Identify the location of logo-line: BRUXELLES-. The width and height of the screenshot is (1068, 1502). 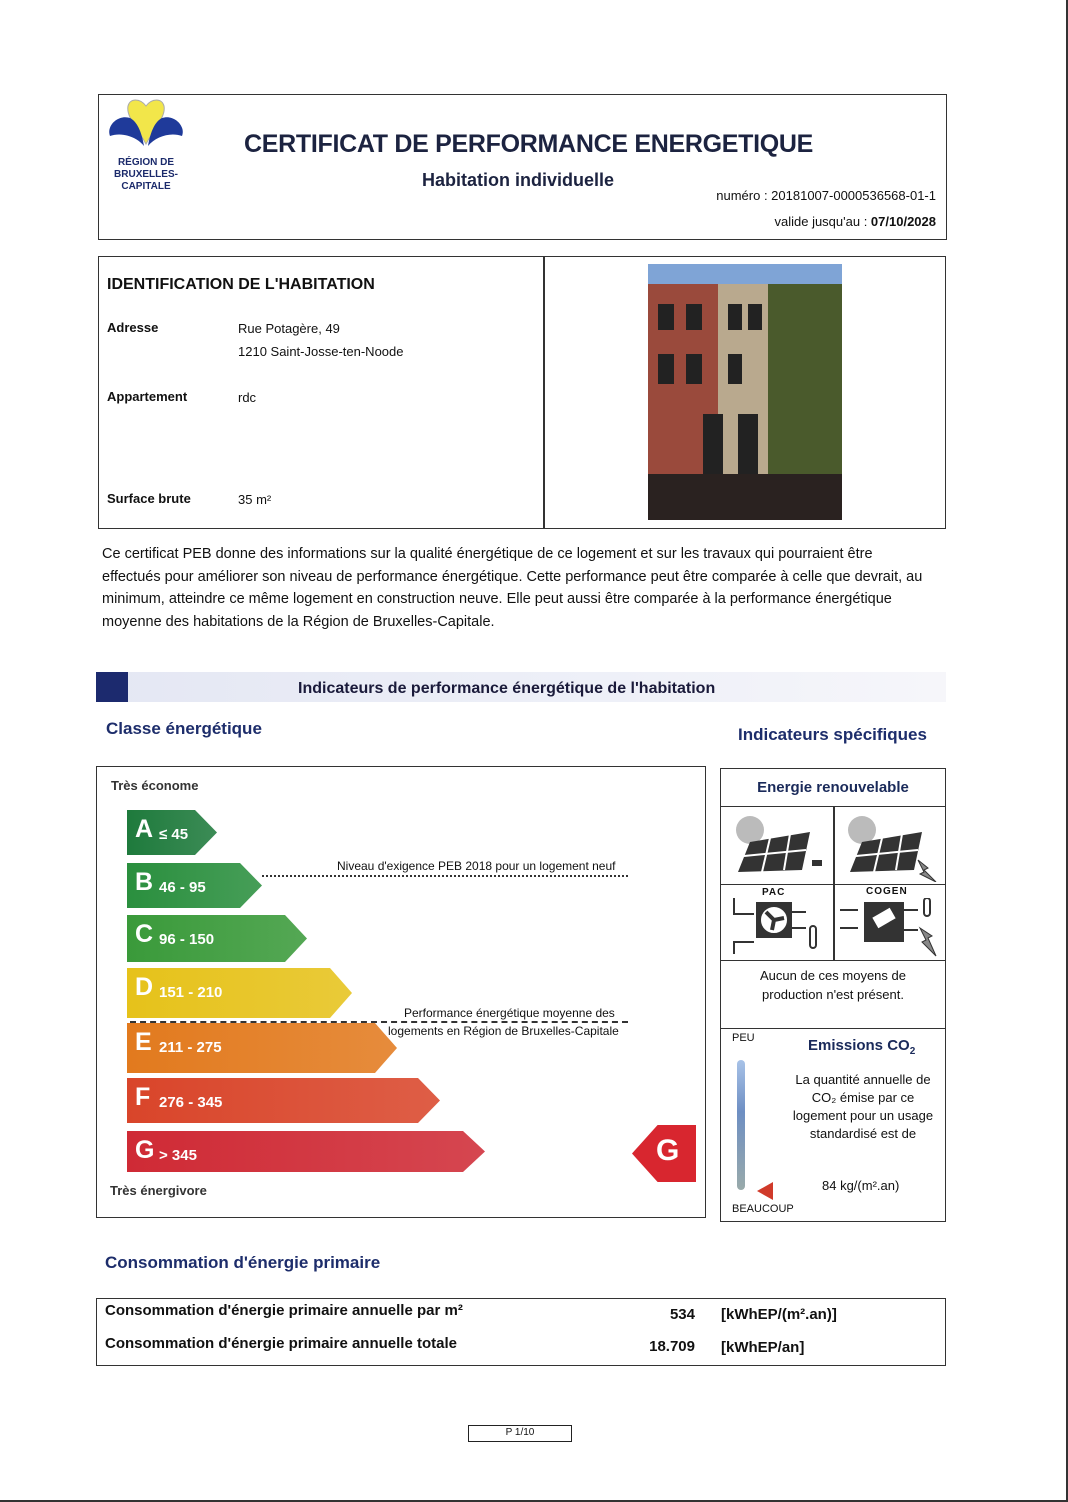
(146, 174).